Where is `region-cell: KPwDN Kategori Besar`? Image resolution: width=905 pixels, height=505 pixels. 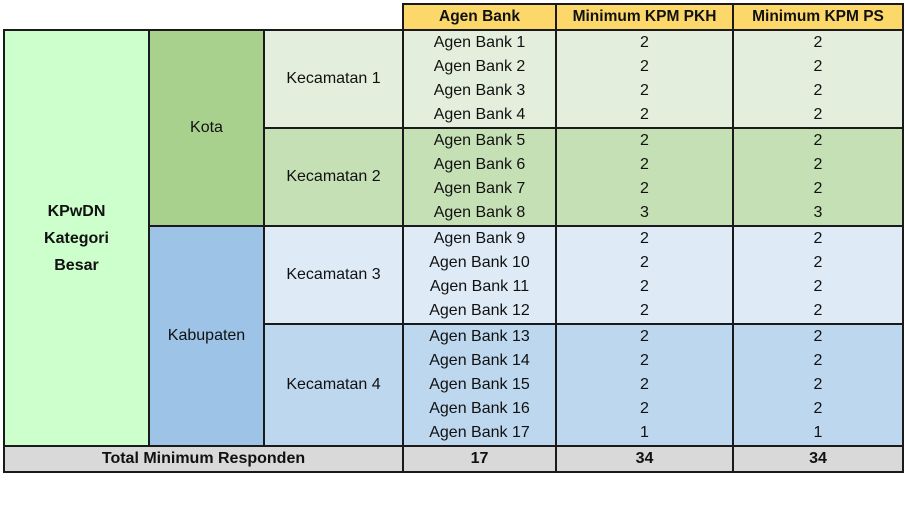
region-cell: KPwDN Kategori Besar is located at coordinates (76, 238).